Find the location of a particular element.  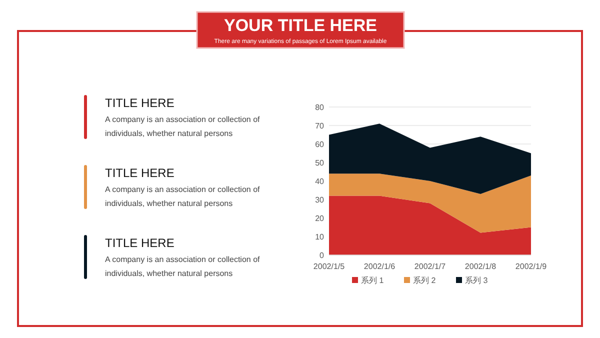

x-tick-label: 2002/1/6 is located at coordinates (380, 266).